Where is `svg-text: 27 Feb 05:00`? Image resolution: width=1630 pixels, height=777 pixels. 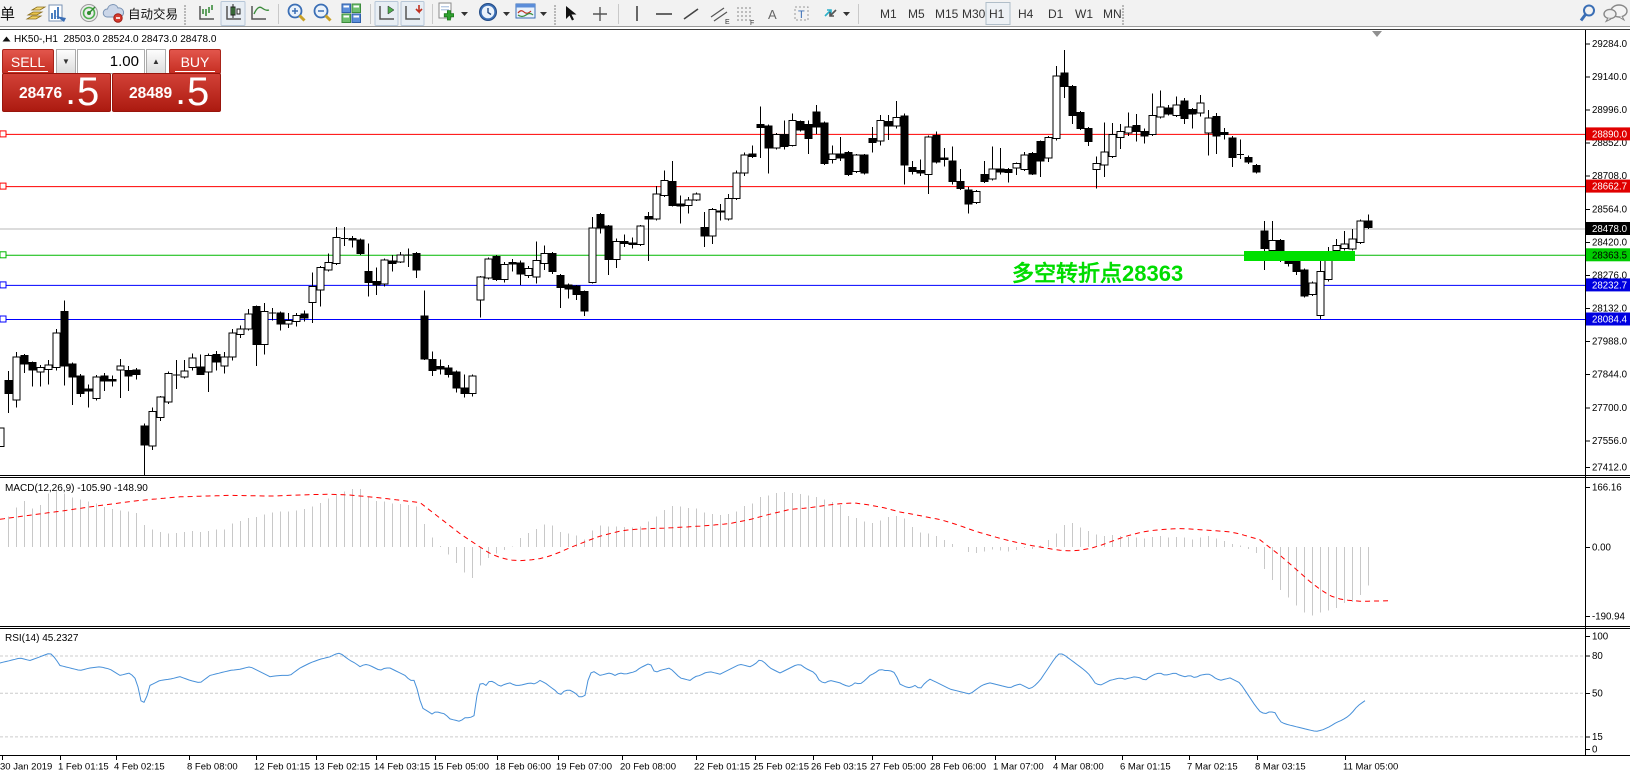
svg-text: 27 Feb 05:00 is located at coordinates (898, 767).